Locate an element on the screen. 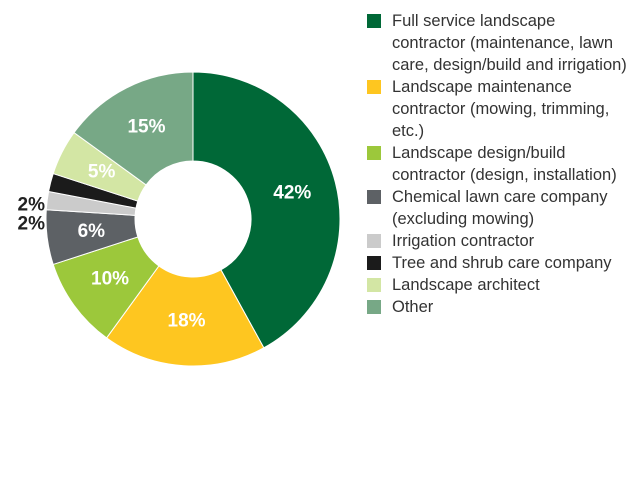 The image size is (633, 482). legend-item: Other is located at coordinates (499, 307).